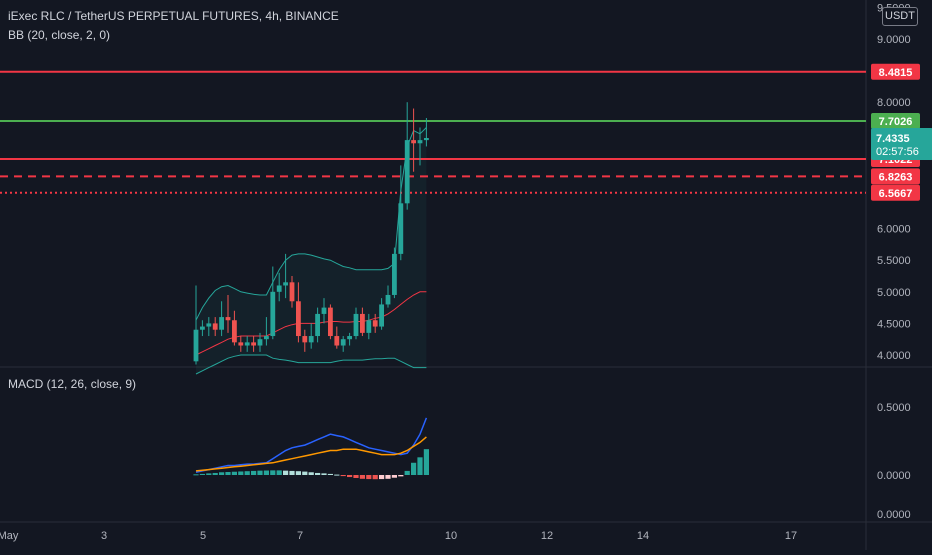  I want to click on time-tick-label: 12, so click(547, 536).